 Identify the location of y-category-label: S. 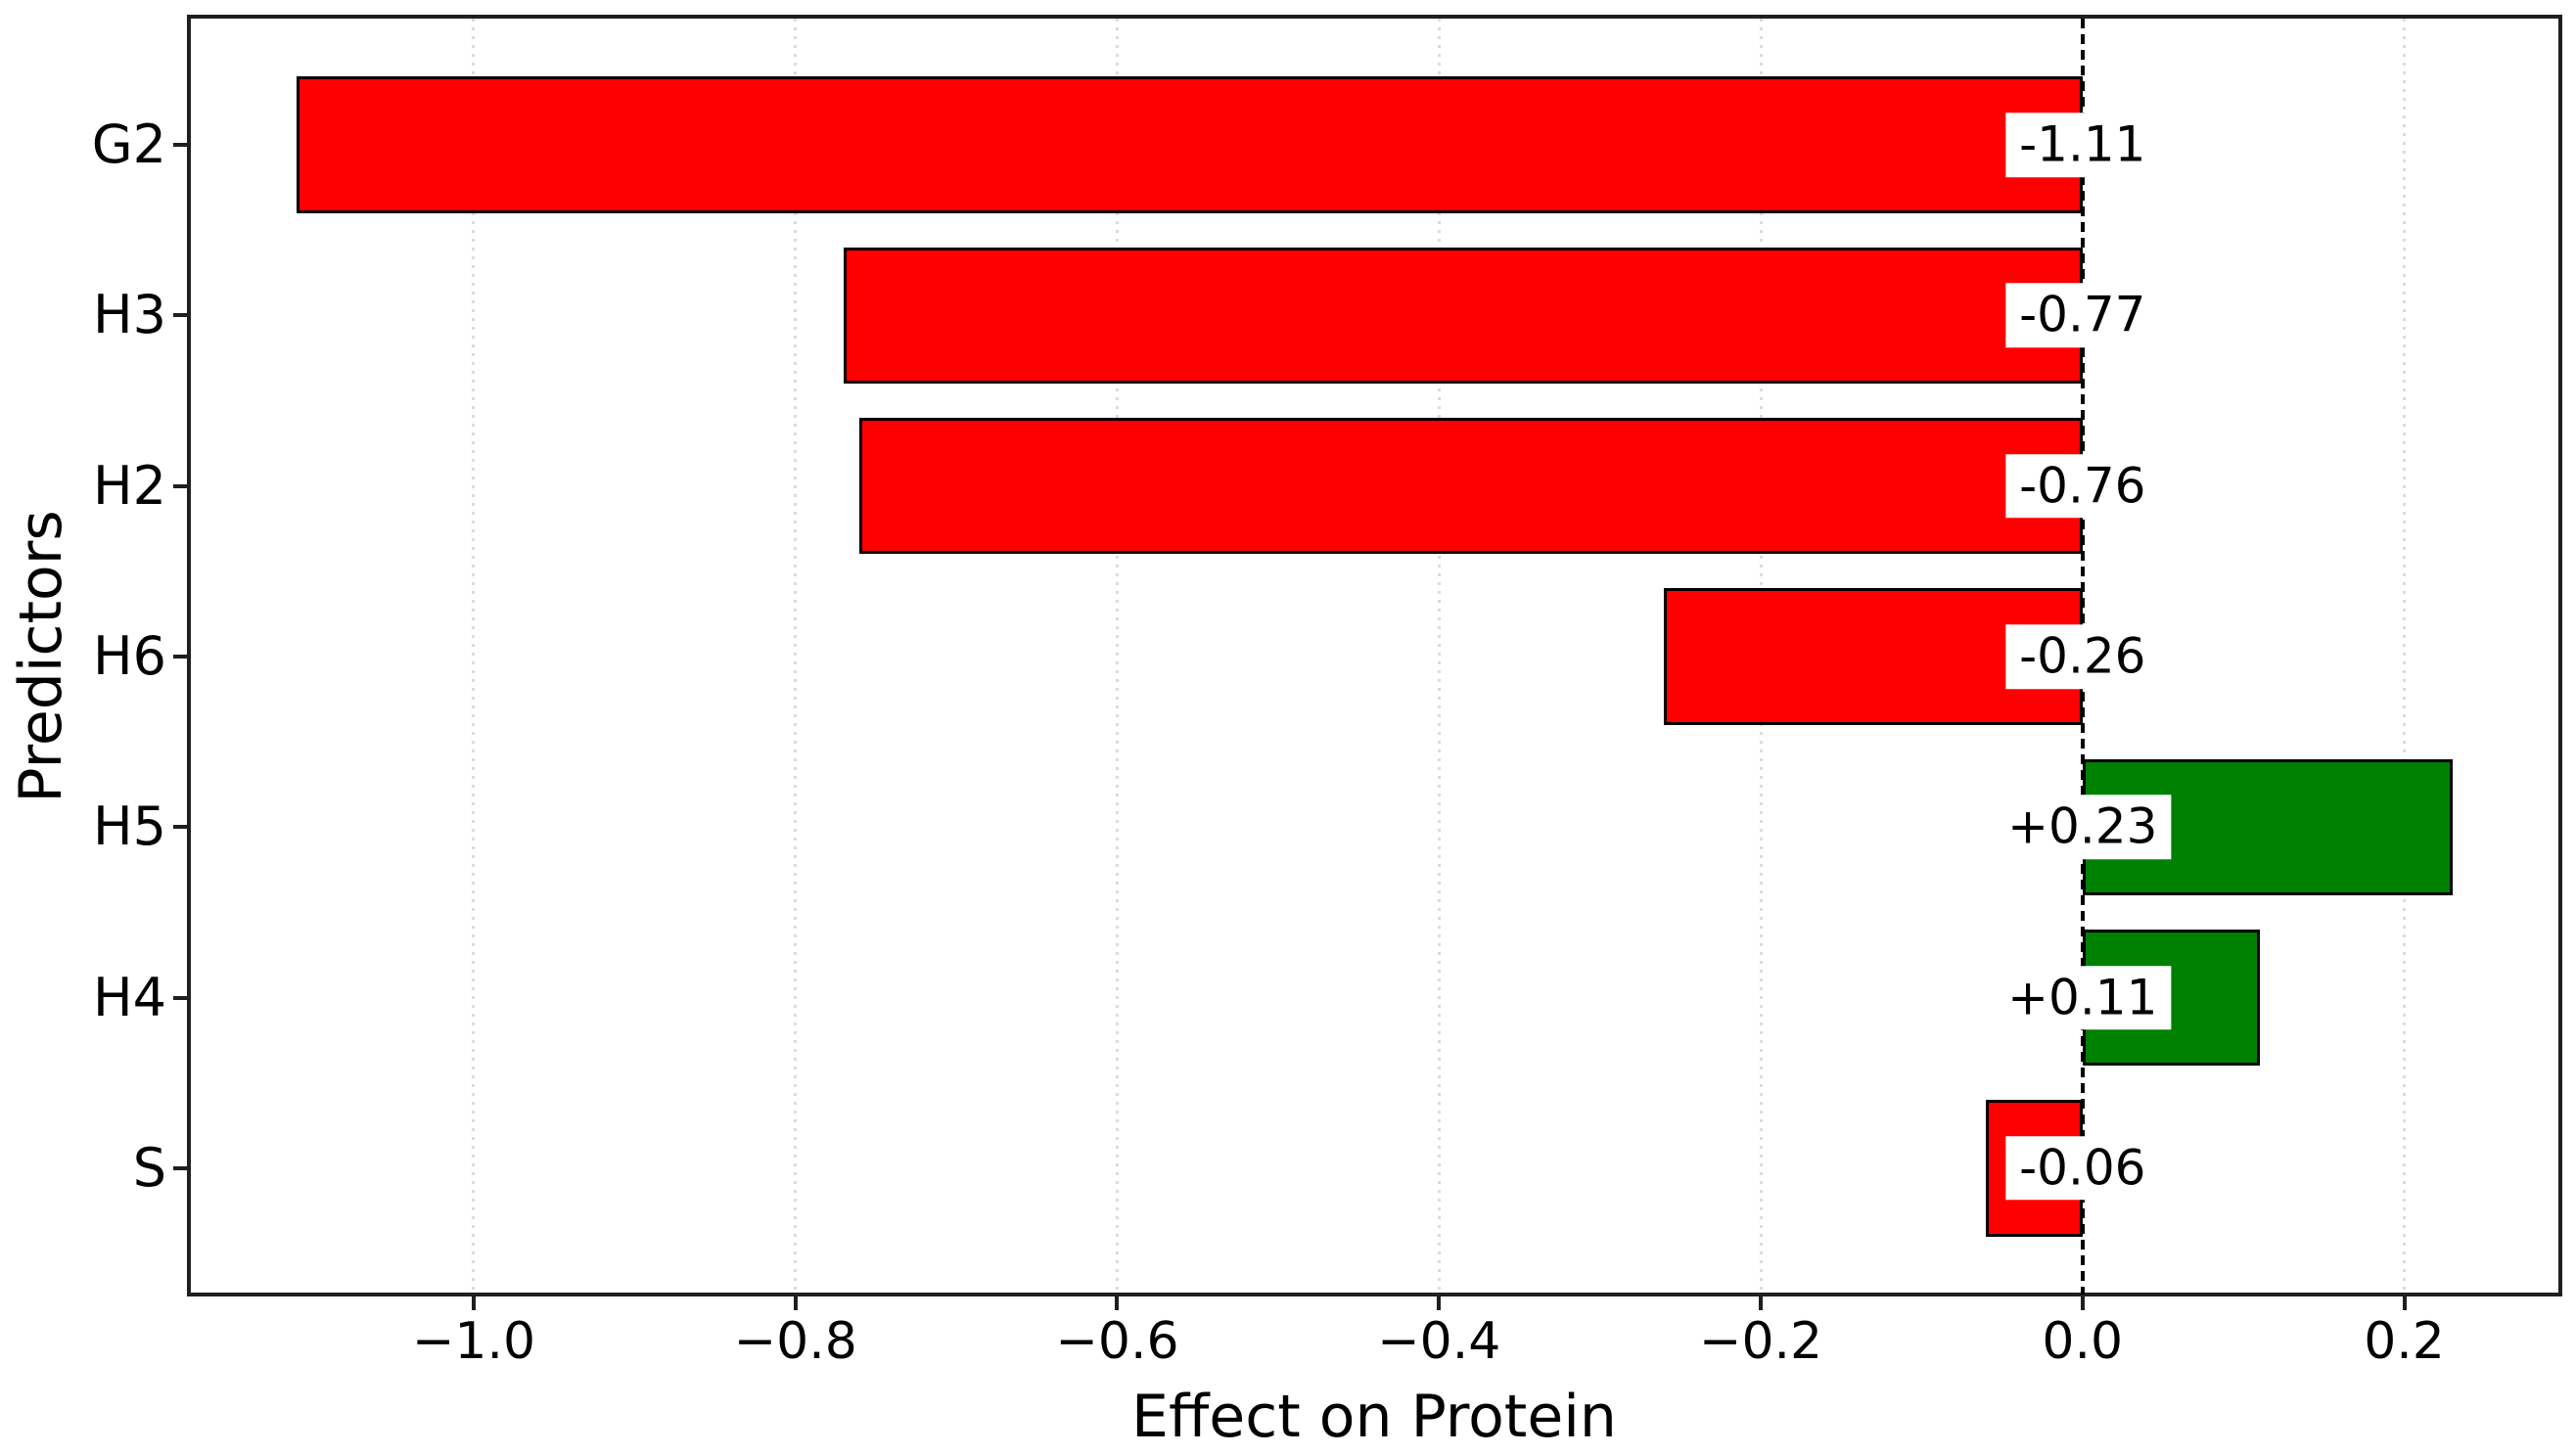
(149, 1167).